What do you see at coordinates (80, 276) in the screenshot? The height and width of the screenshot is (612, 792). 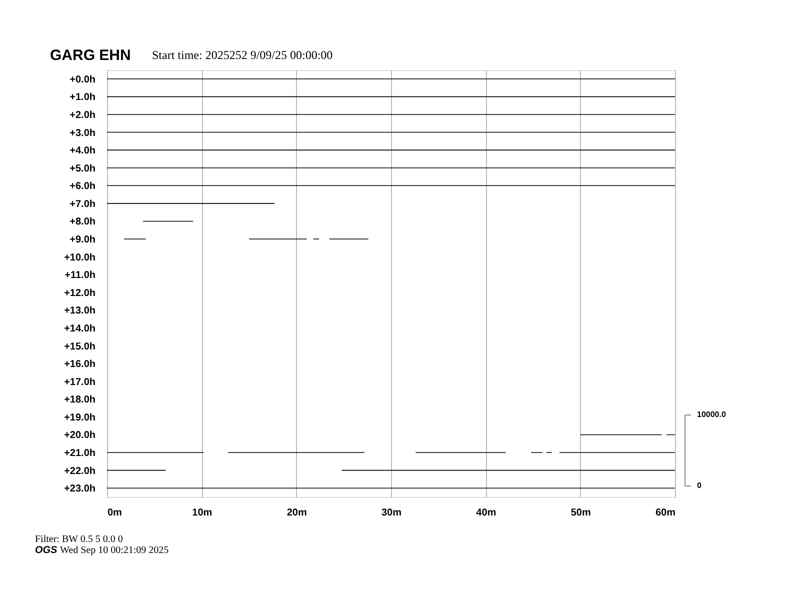 I see `y-tick-label: +11.0h` at bounding box center [80, 276].